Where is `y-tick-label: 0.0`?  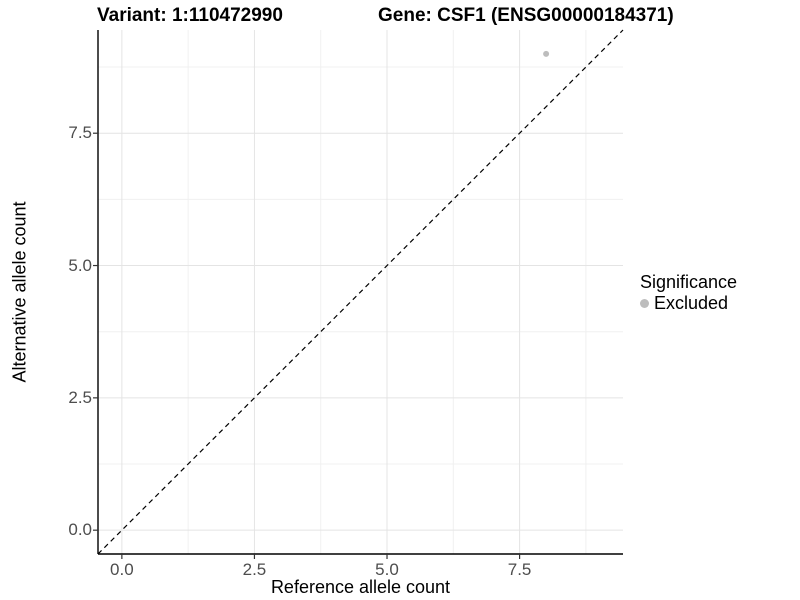 y-tick-label: 0.0 is located at coordinates (80, 530).